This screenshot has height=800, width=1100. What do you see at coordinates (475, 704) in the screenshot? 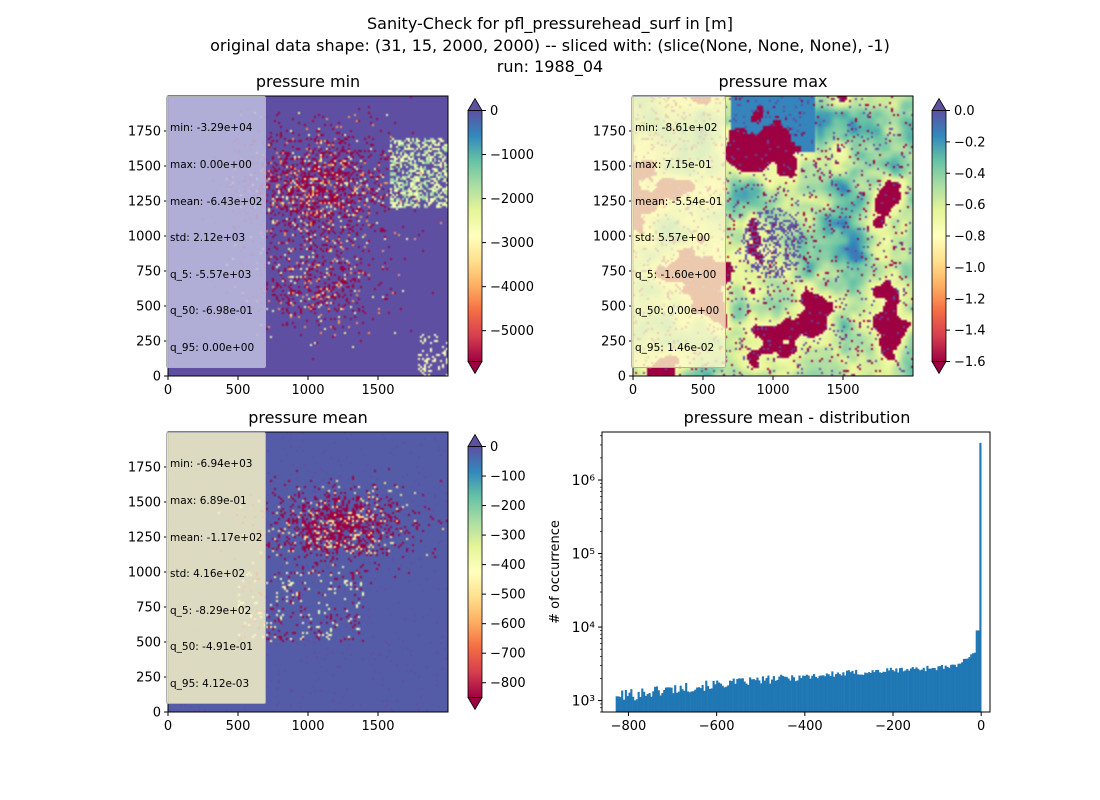
I see `colorbar-extend-bottom` at bounding box center [475, 704].